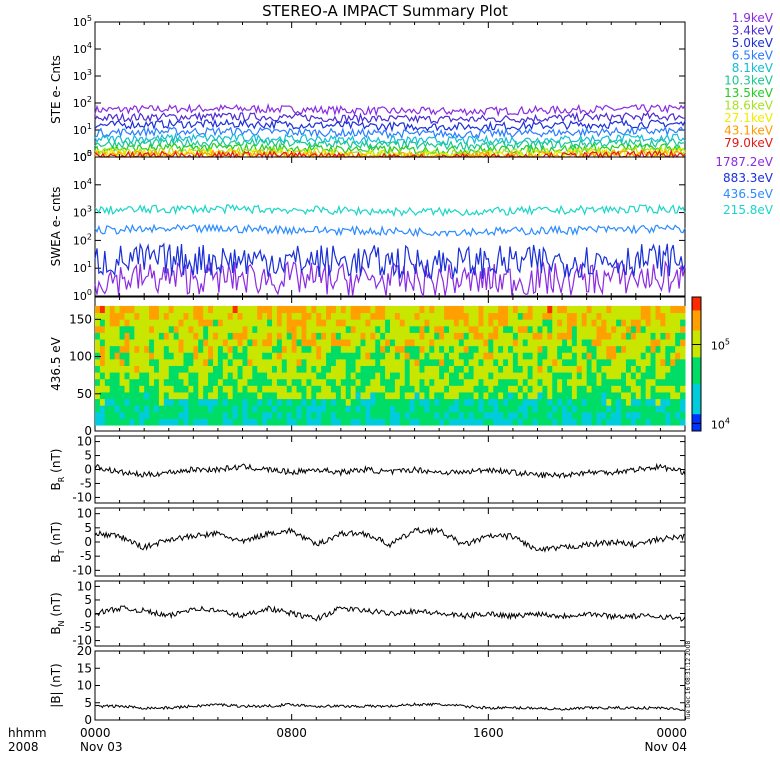  Describe the element at coordinates (88, 600) in the screenshot. I see `bn-ytick-label: 5` at that location.